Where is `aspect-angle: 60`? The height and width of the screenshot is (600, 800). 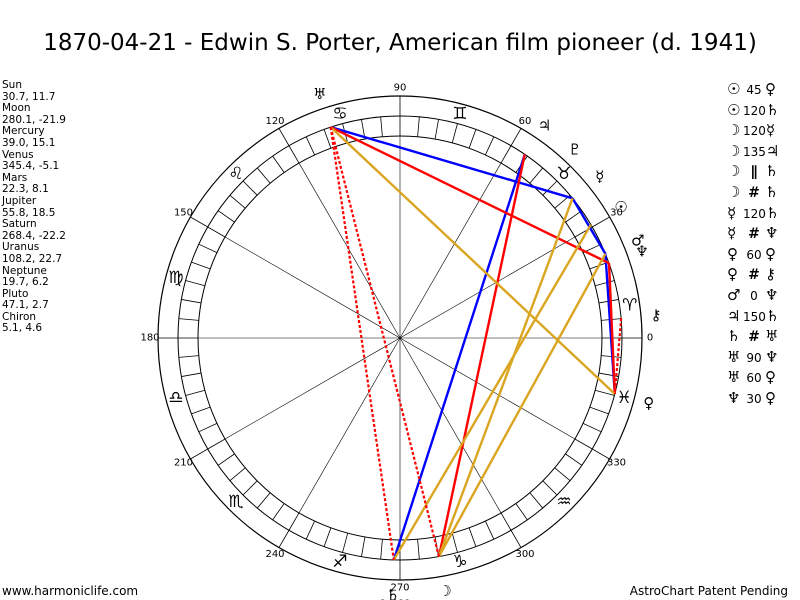 aspect-angle: 60 is located at coordinates (754, 378).